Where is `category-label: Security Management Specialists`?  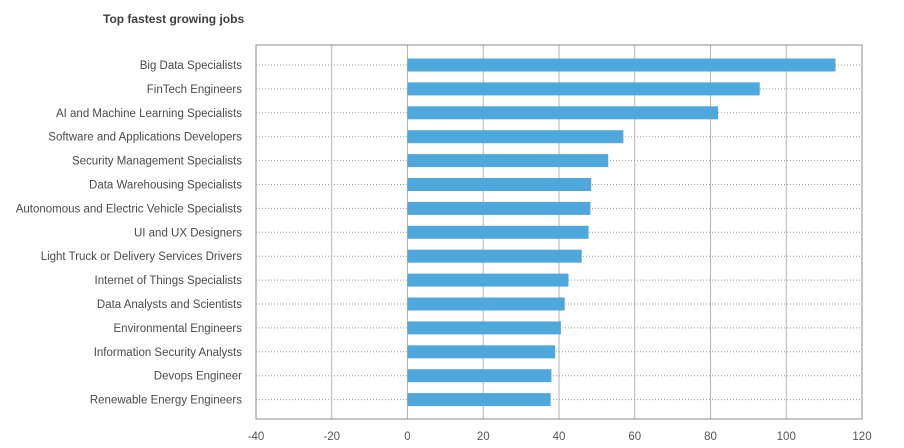
category-label: Security Management Specialists is located at coordinates (157, 162).